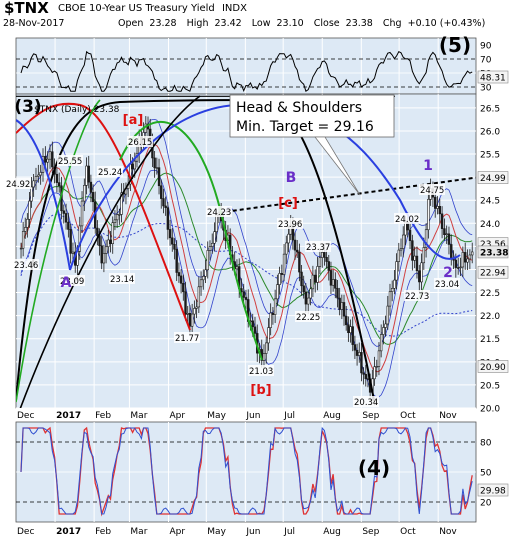 The image size is (520, 540). Describe the element at coordinates (370, 416) in the screenshot. I see `month-label: Sep` at that location.